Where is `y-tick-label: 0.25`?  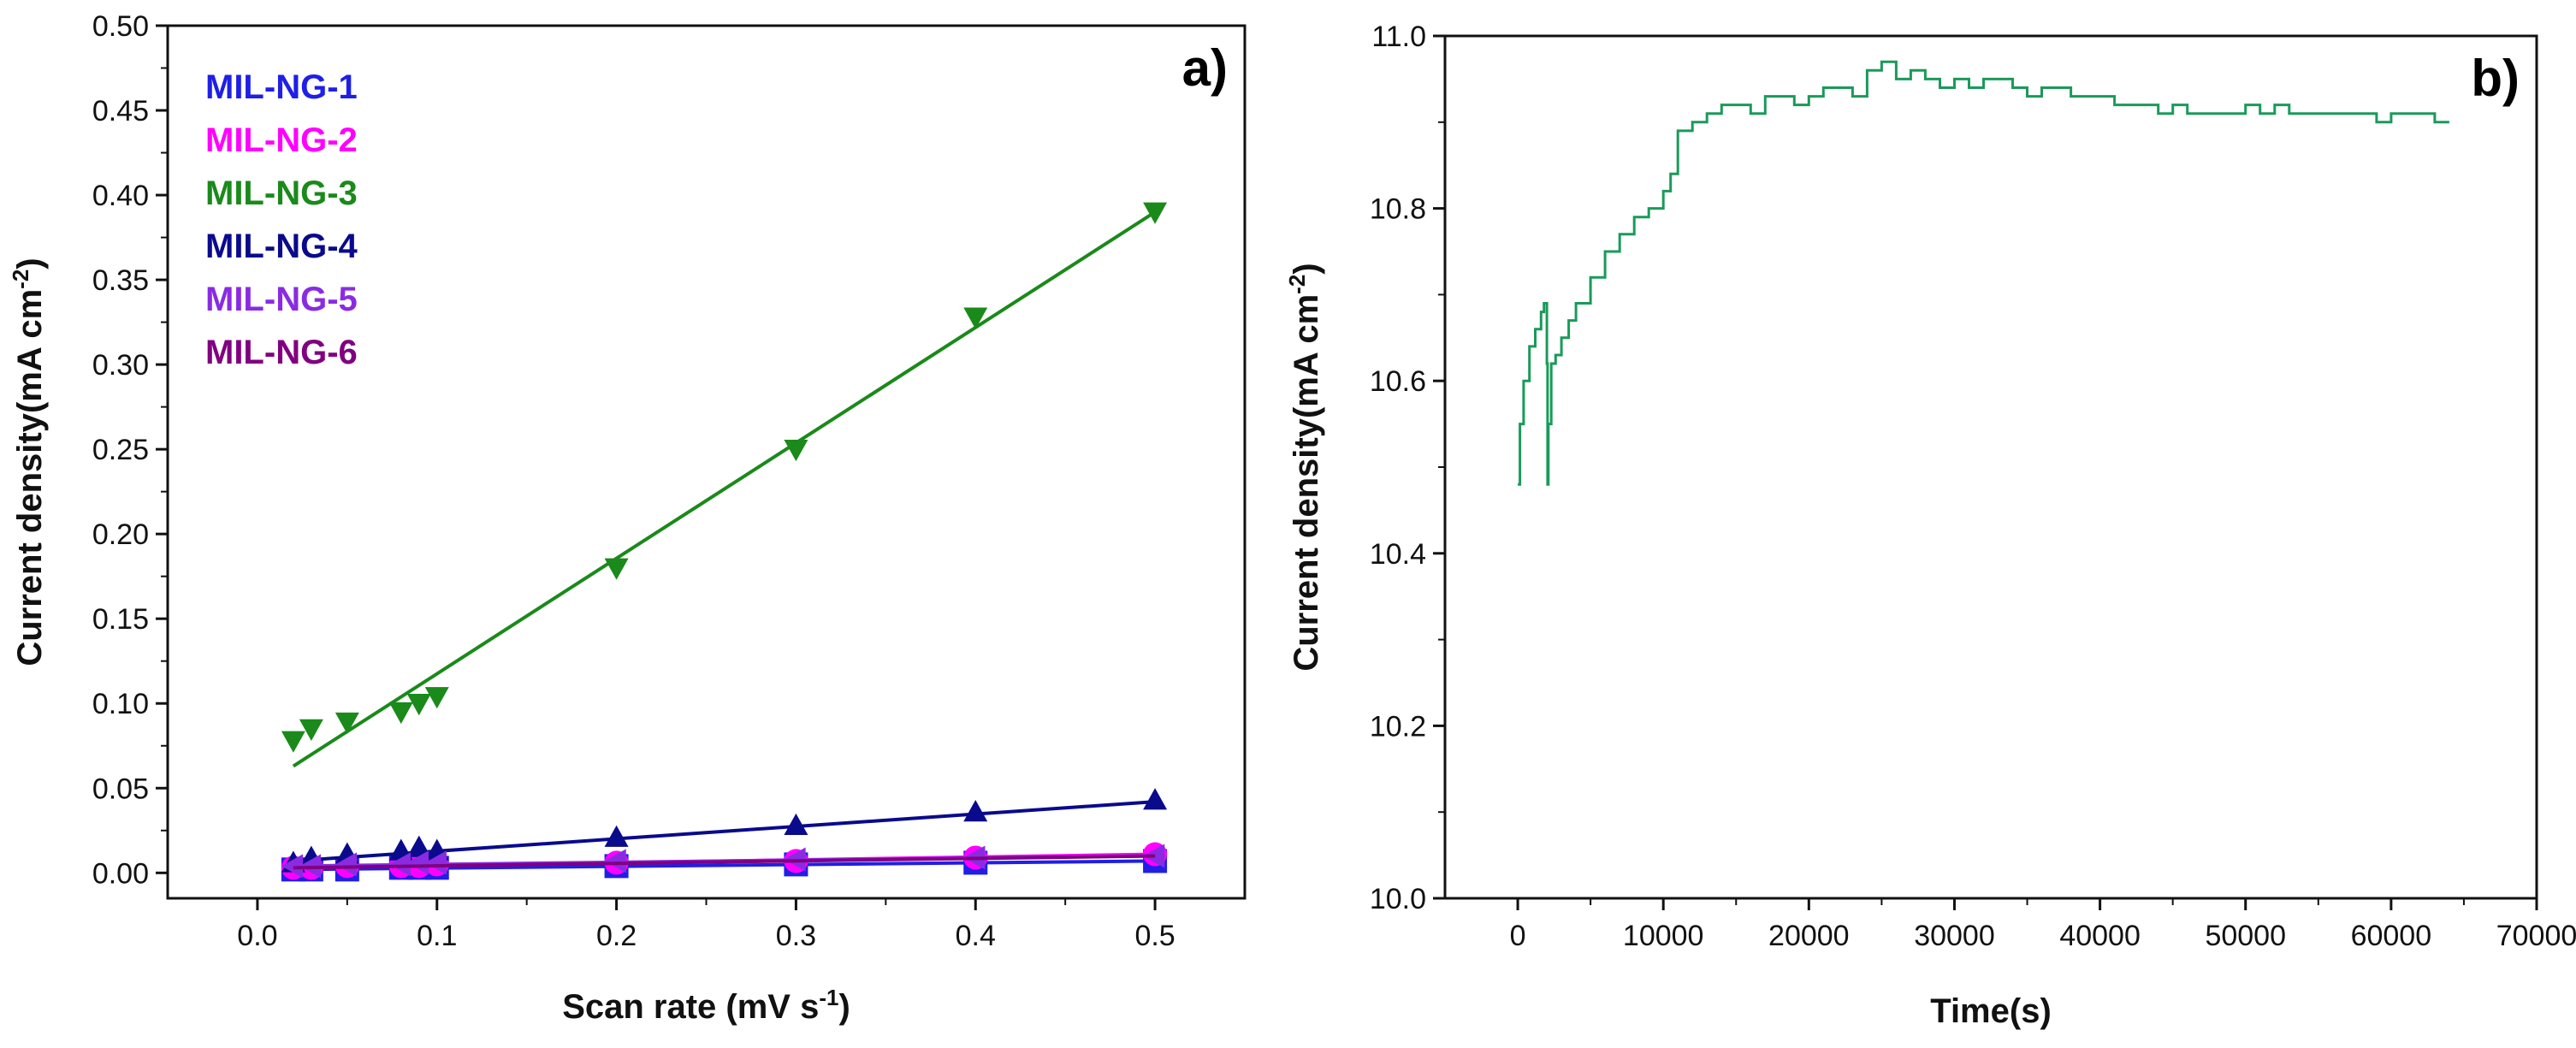 y-tick-label: 0.25 is located at coordinates (120, 450).